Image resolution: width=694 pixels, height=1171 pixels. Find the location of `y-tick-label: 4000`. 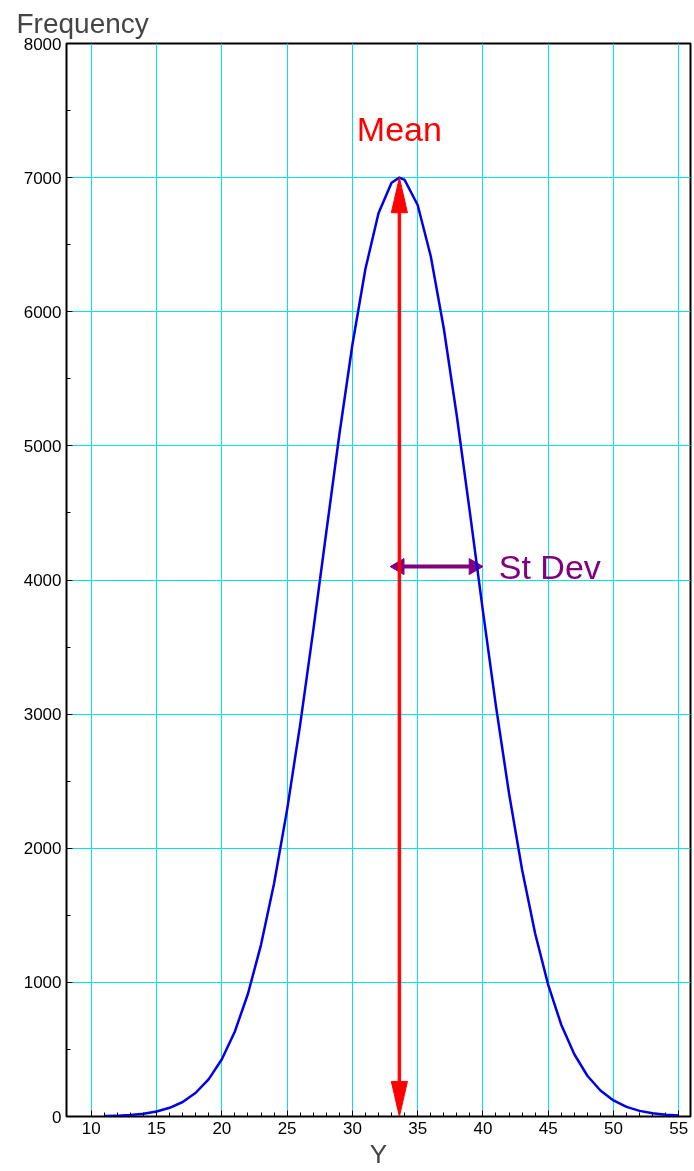

y-tick-label: 4000 is located at coordinates (42, 580).